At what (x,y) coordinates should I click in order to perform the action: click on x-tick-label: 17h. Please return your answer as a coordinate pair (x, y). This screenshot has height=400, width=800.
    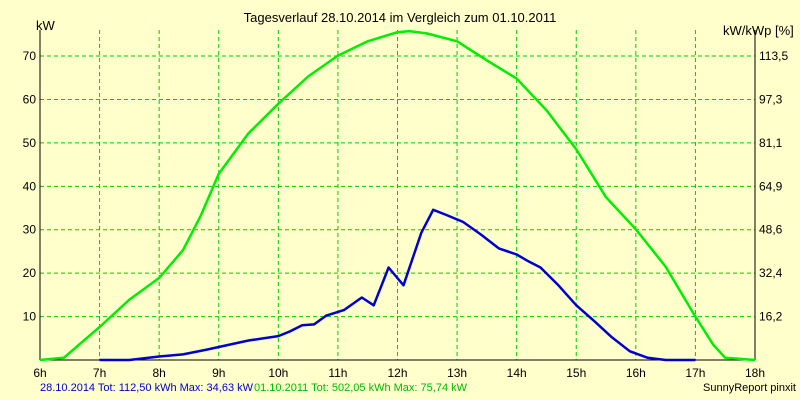
    Looking at the image, I should click on (695, 373).